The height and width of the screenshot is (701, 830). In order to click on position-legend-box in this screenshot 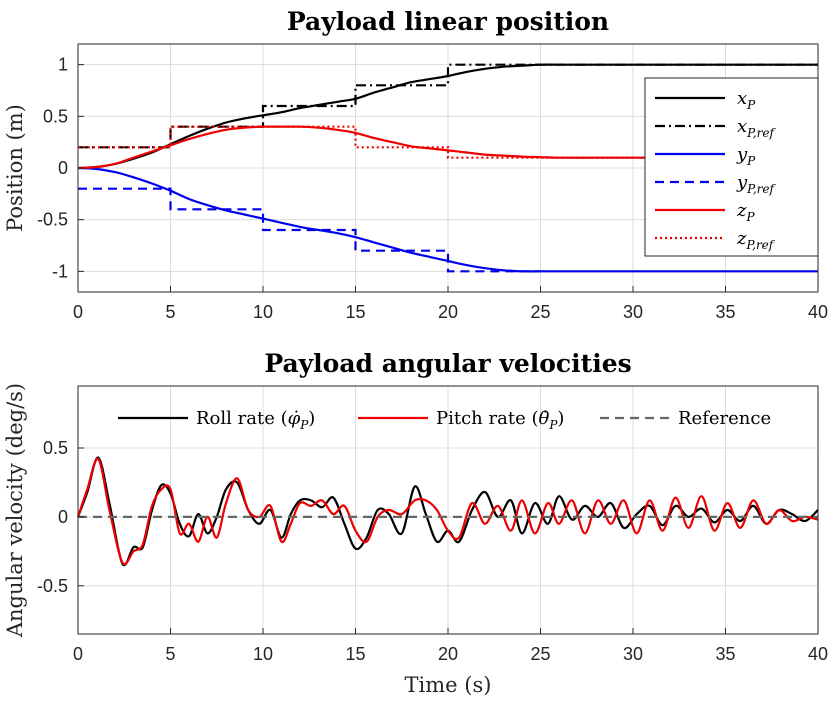, I will do `click(731, 167)`.